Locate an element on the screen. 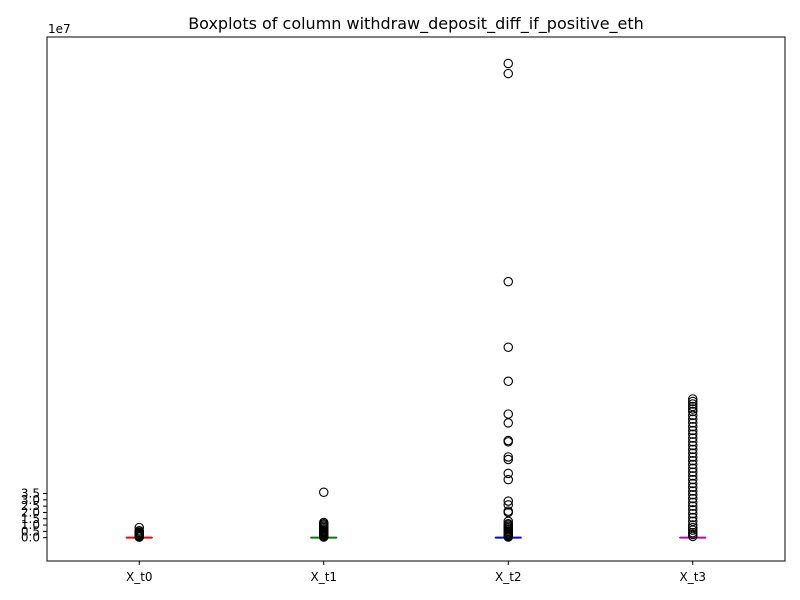 The width and height of the screenshot is (800, 600). y-axis-offset-label: 1e7 is located at coordinates (59, 29).